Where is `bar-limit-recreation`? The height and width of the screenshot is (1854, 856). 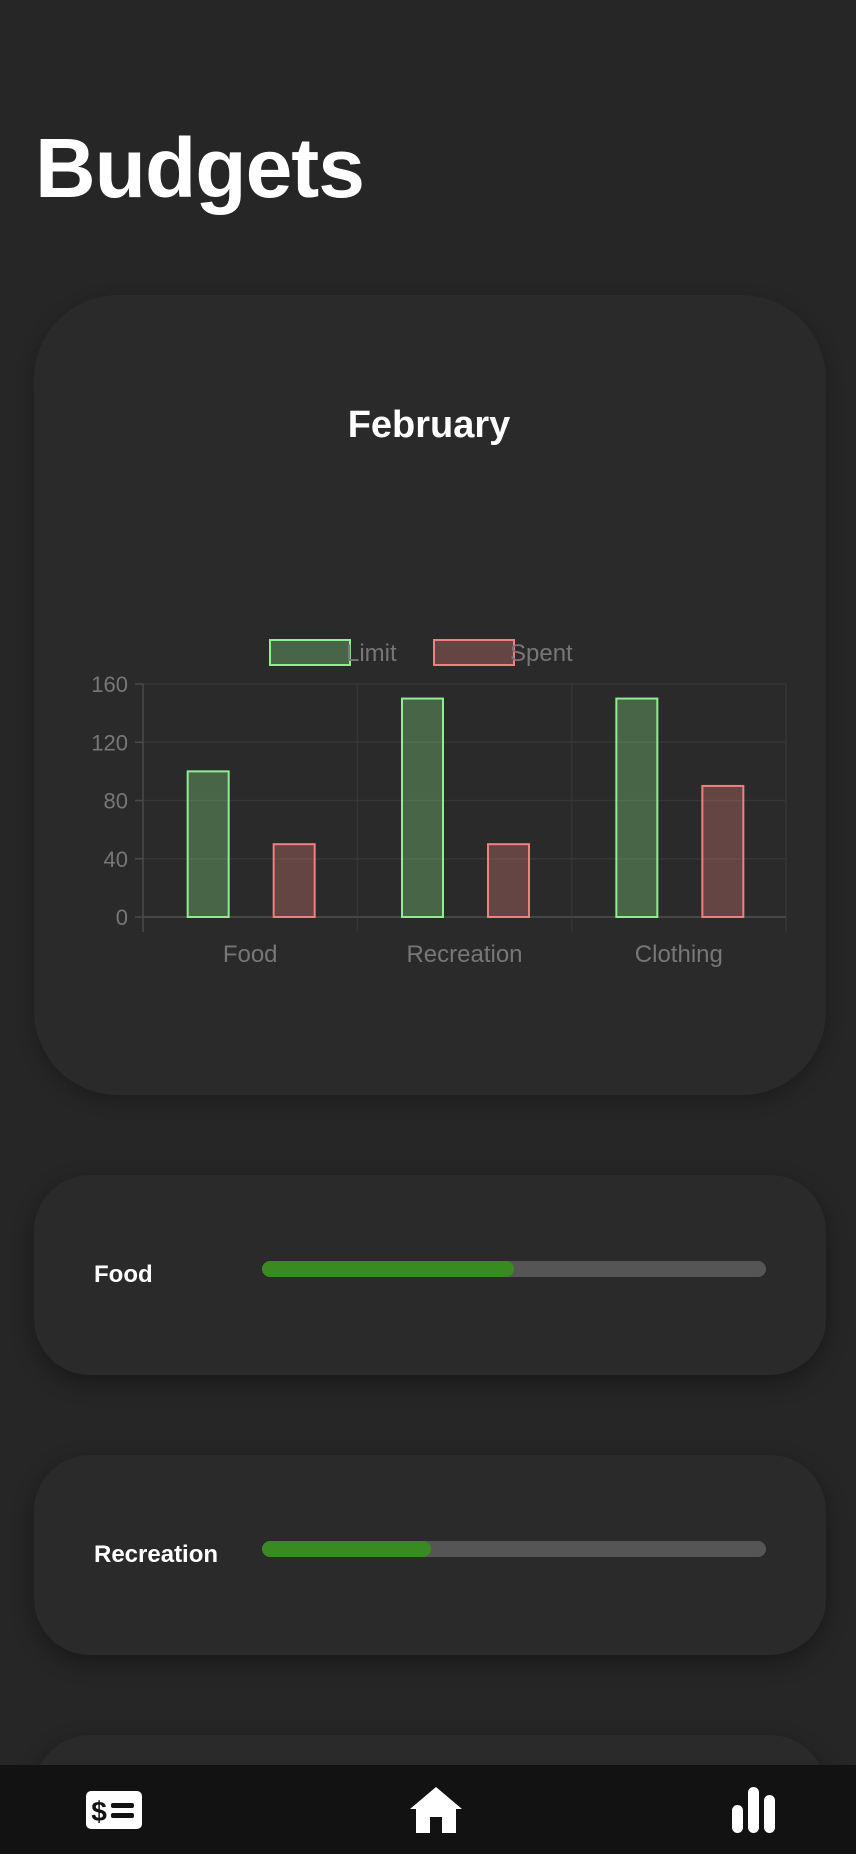 bar-limit-recreation is located at coordinates (422, 807).